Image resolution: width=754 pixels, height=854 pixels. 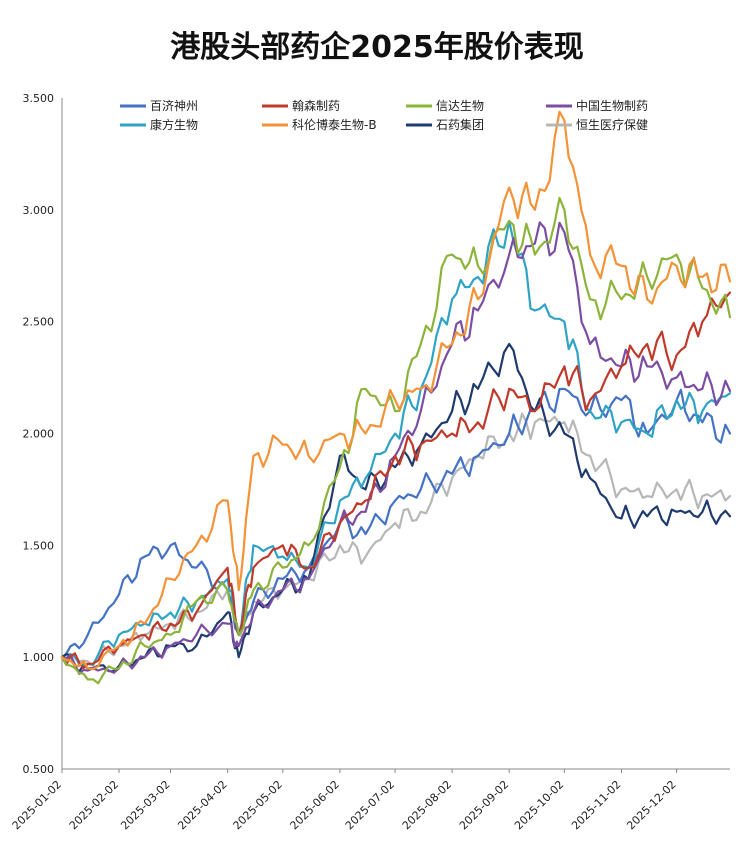 I want to click on x-tick-label: 2025-07-02, so click(x=370, y=805).